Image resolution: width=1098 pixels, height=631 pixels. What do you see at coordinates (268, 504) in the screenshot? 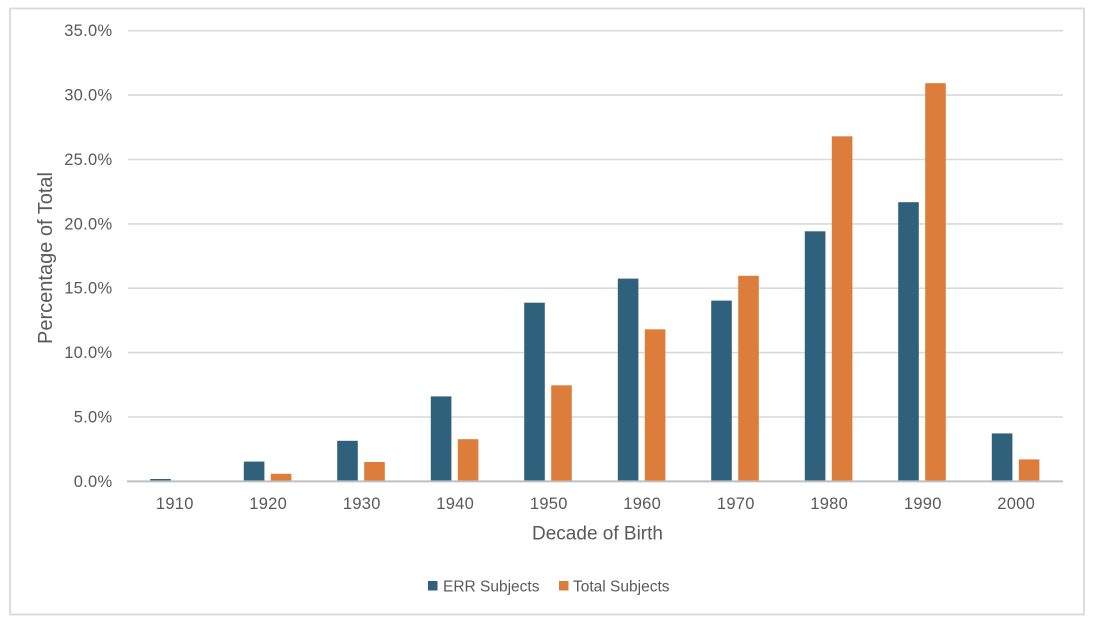
I see `svg-text: 1920` at bounding box center [268, 504].